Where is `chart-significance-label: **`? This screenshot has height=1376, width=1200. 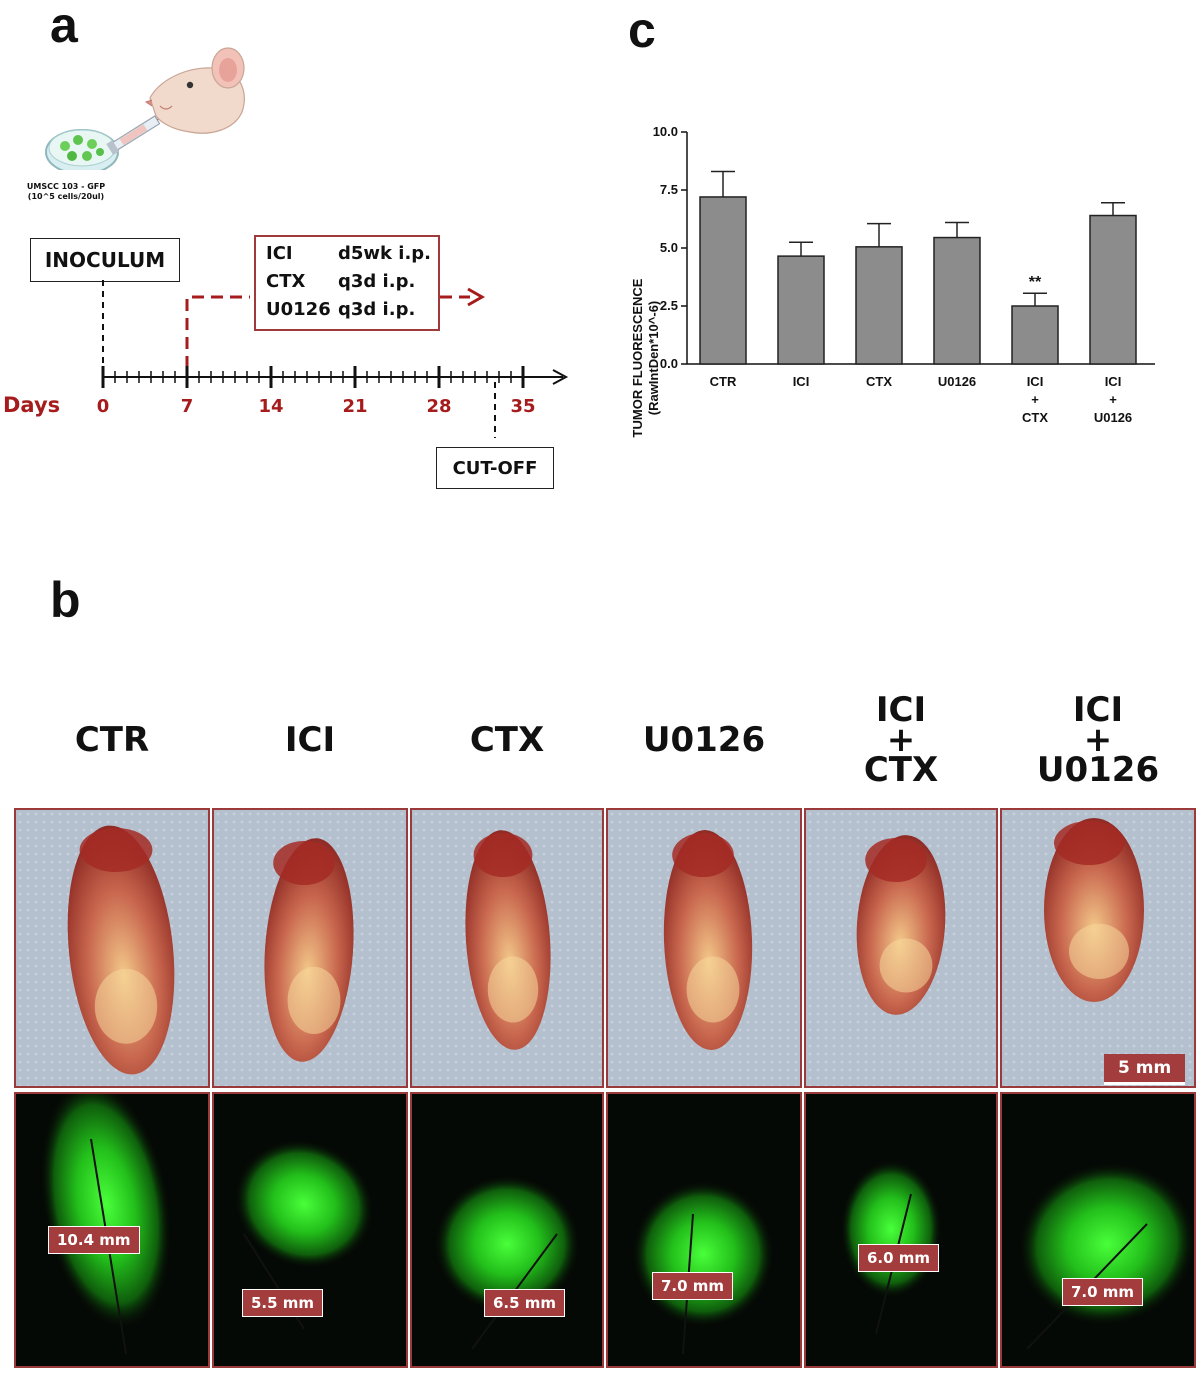 chart-significance-label: ** is located at coordinates (1035, 282).